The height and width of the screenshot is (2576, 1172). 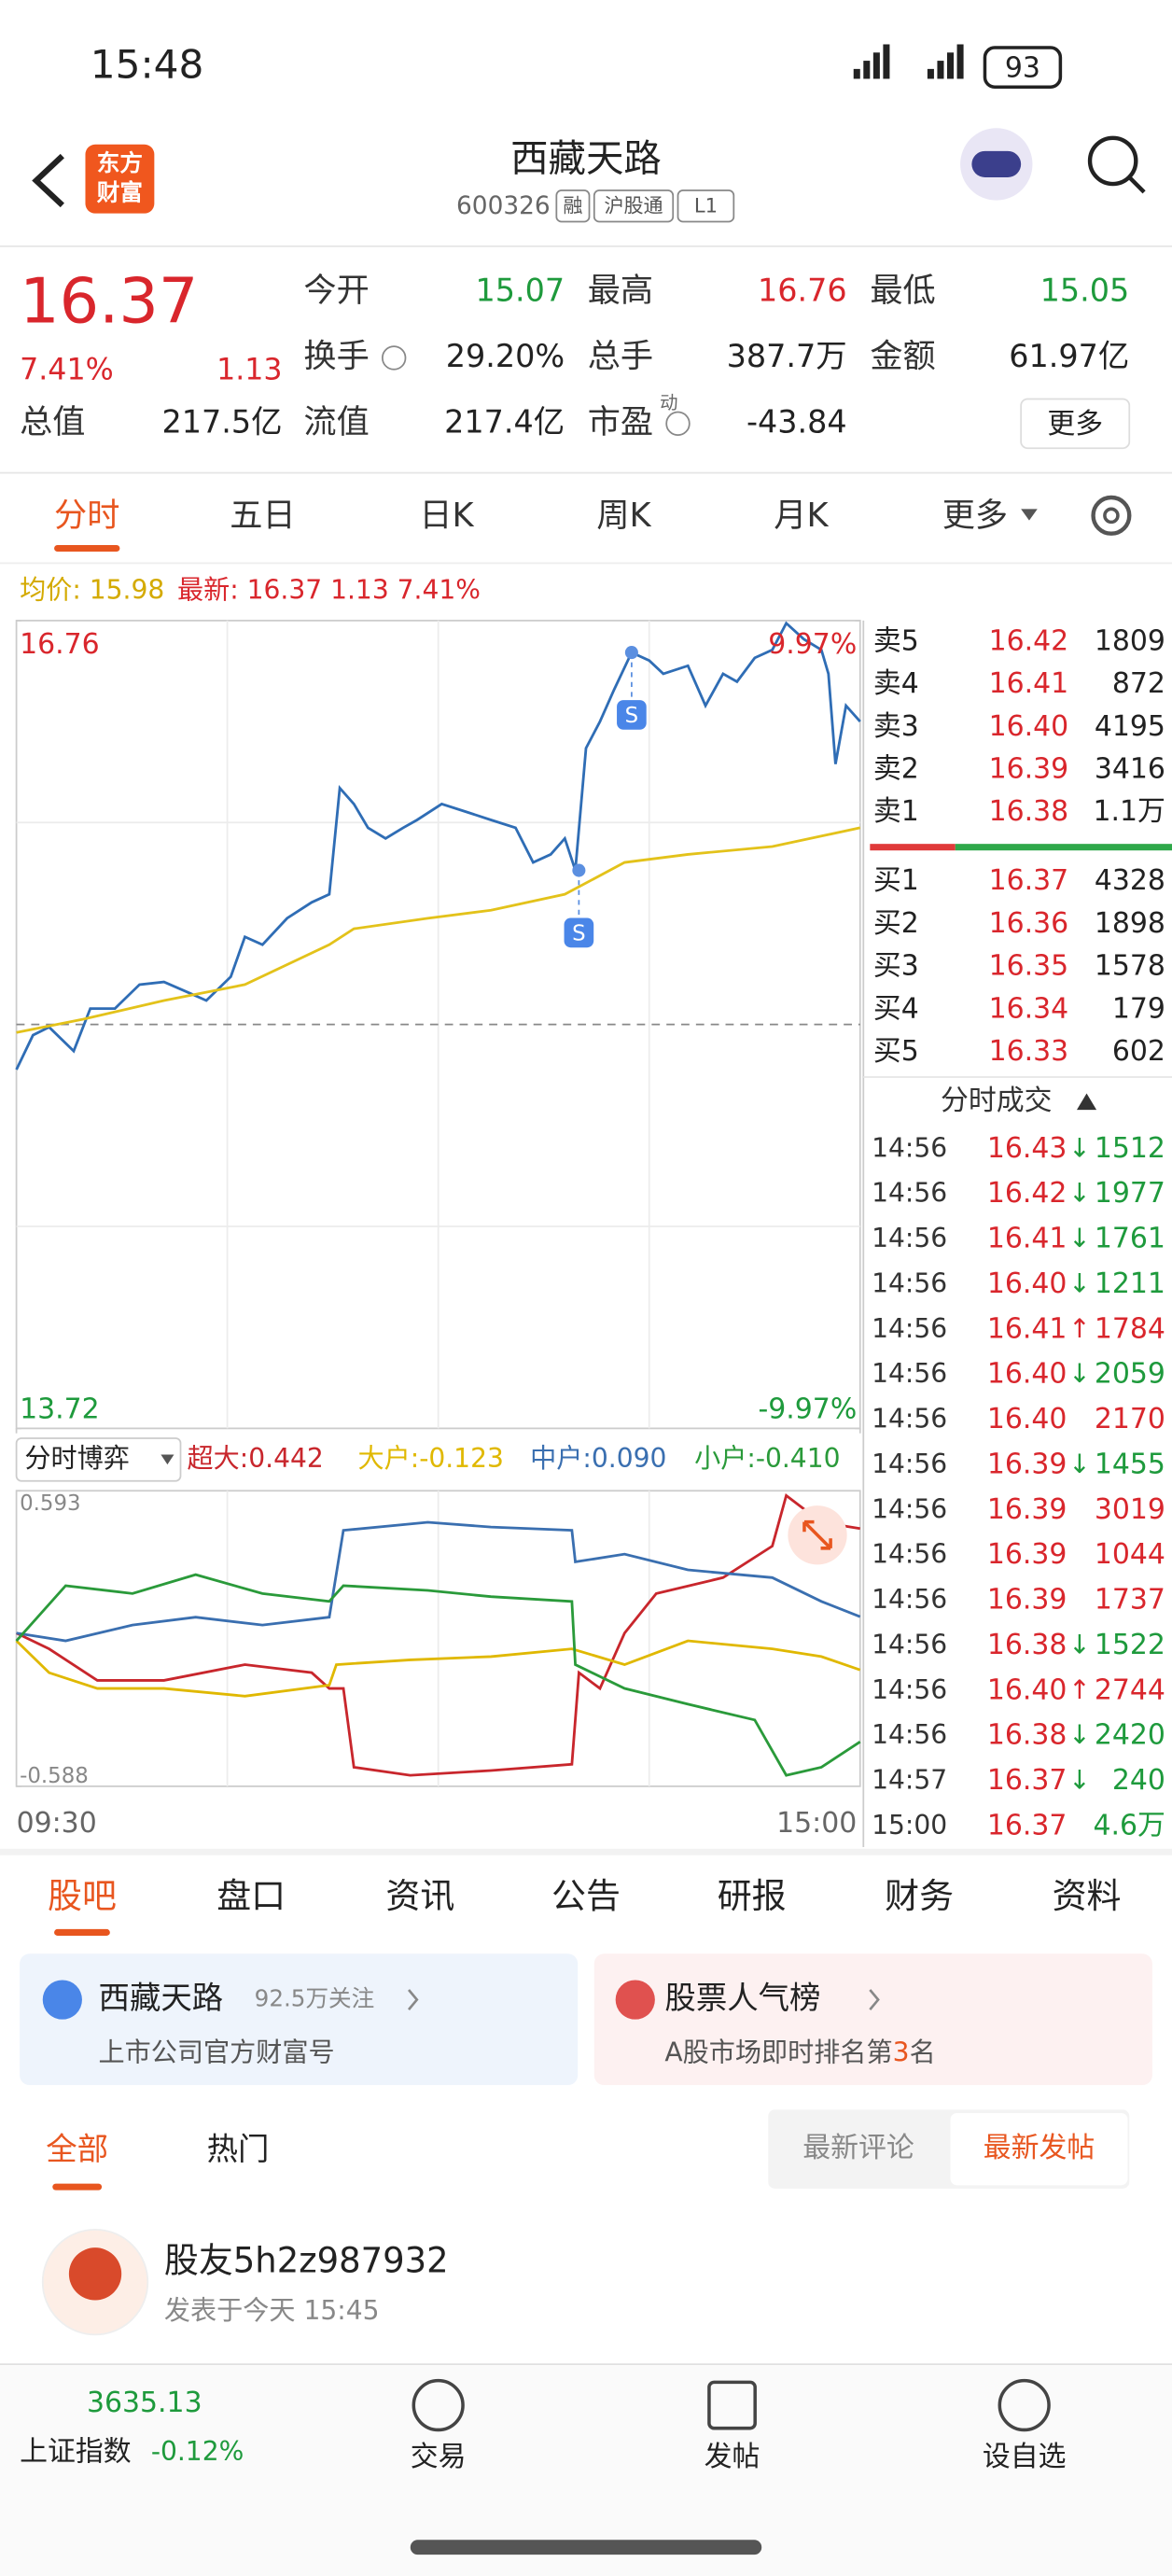 What do you see at coordinates (1130, 1509) in the screenshot?
I see `trade-volume: 3019` at bounding box center [1130, 1509].